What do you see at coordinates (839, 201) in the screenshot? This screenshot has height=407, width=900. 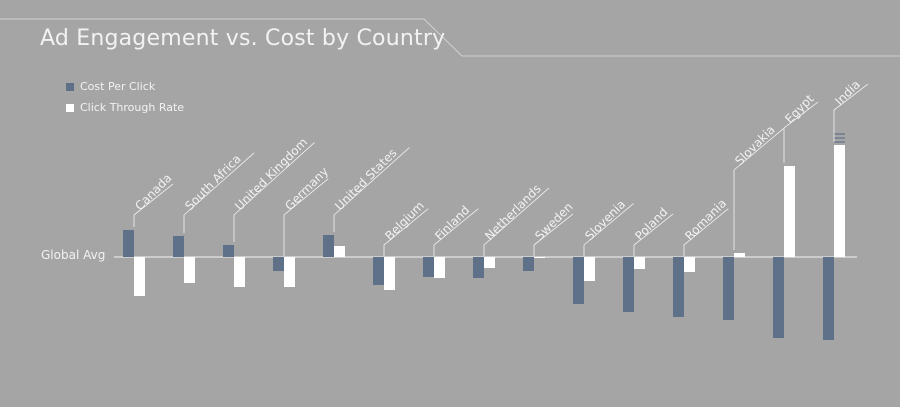 I see `bar-click-through-rate-india` at bounding box center [839, 201].